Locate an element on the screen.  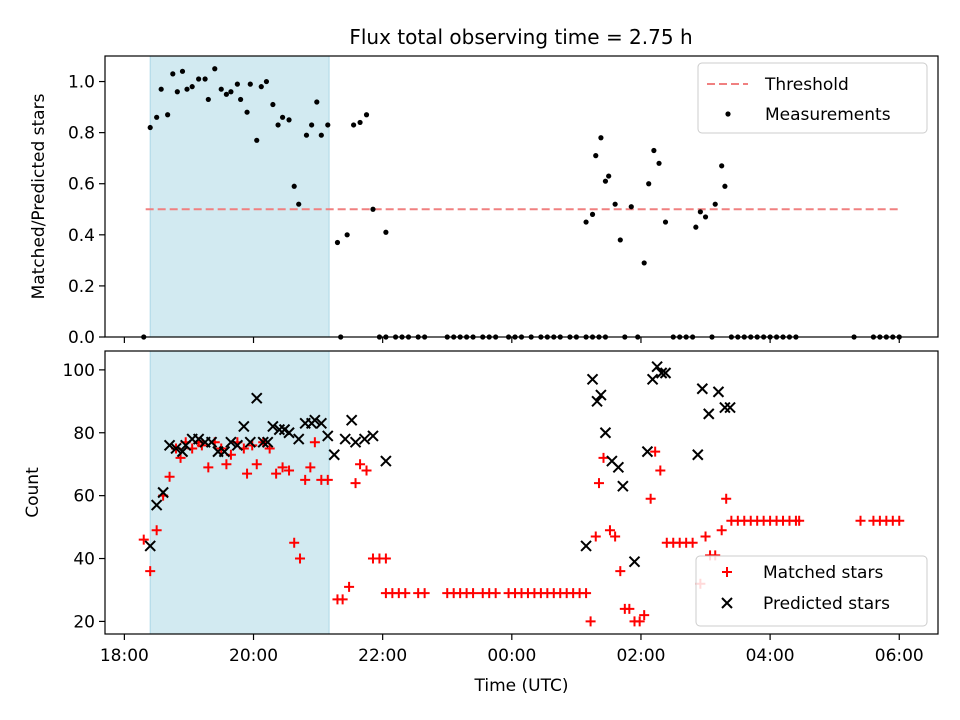
y-tick-label: 40 is located at coordinates (84, 560).